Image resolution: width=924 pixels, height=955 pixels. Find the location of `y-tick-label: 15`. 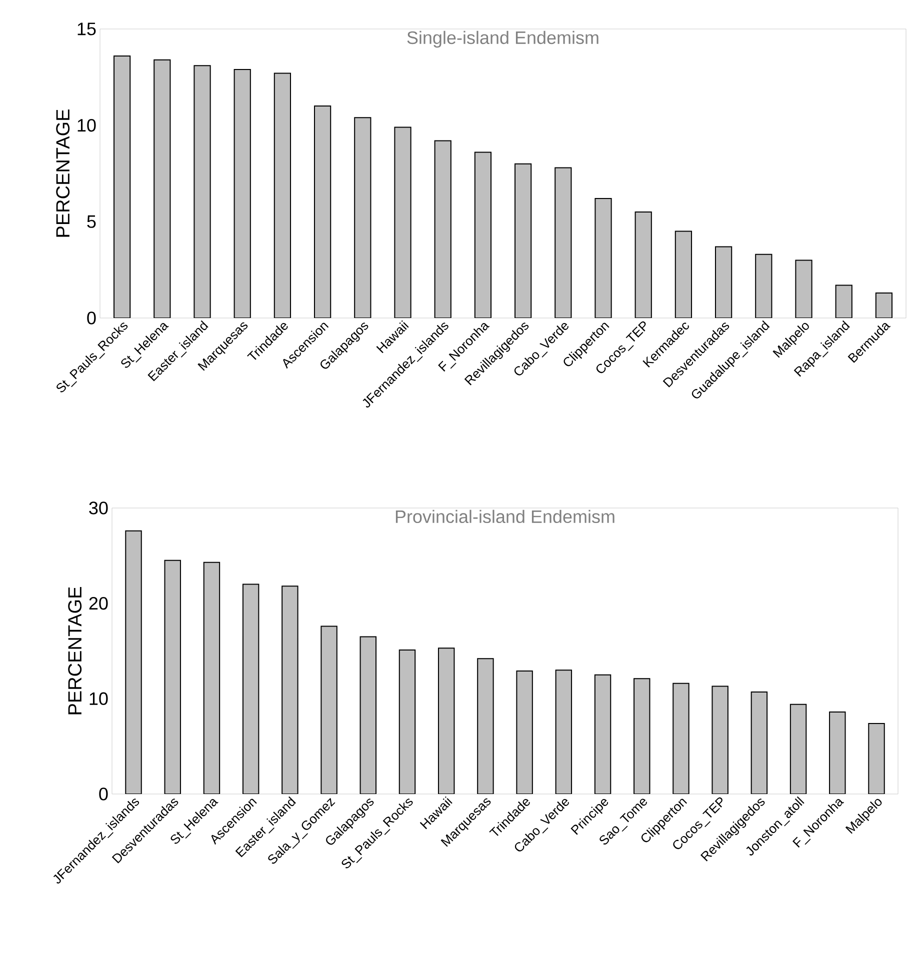

y-tick-label: 15 is located at coordinates (87, 29).